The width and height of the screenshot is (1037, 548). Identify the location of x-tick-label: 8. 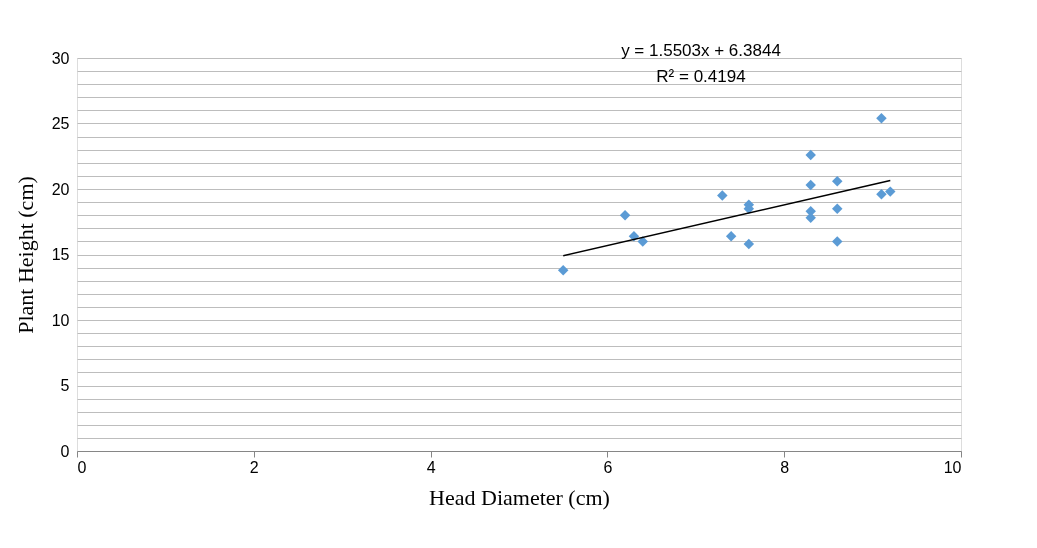
(785, 467).